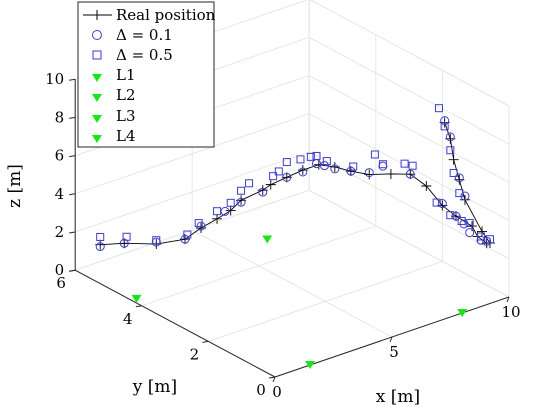  Describe the element at coordinates (60, 194) in the screenshot. I see `z-tick-label: 4` at that location.